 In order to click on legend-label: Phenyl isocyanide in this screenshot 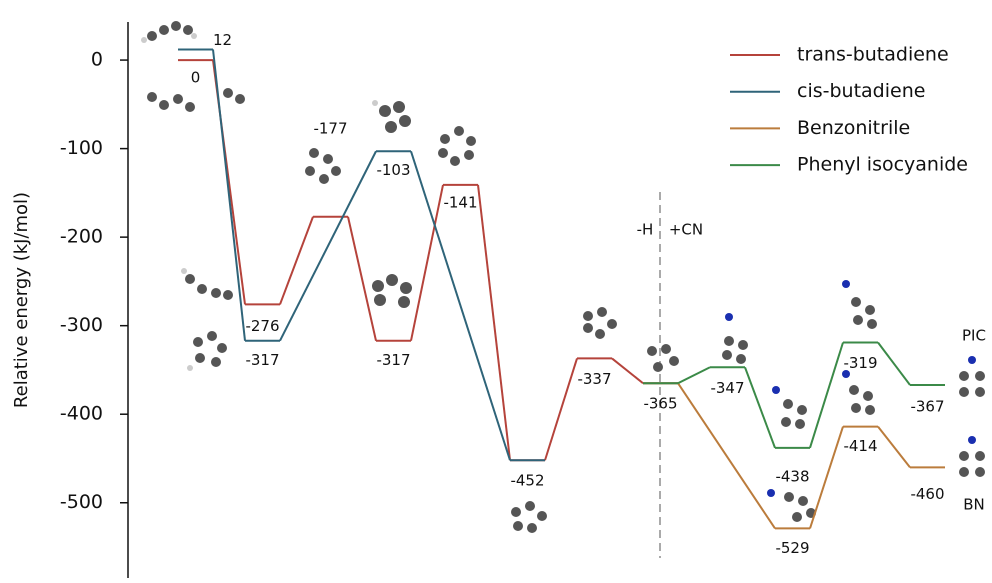, I will do `click(882, 165)`.